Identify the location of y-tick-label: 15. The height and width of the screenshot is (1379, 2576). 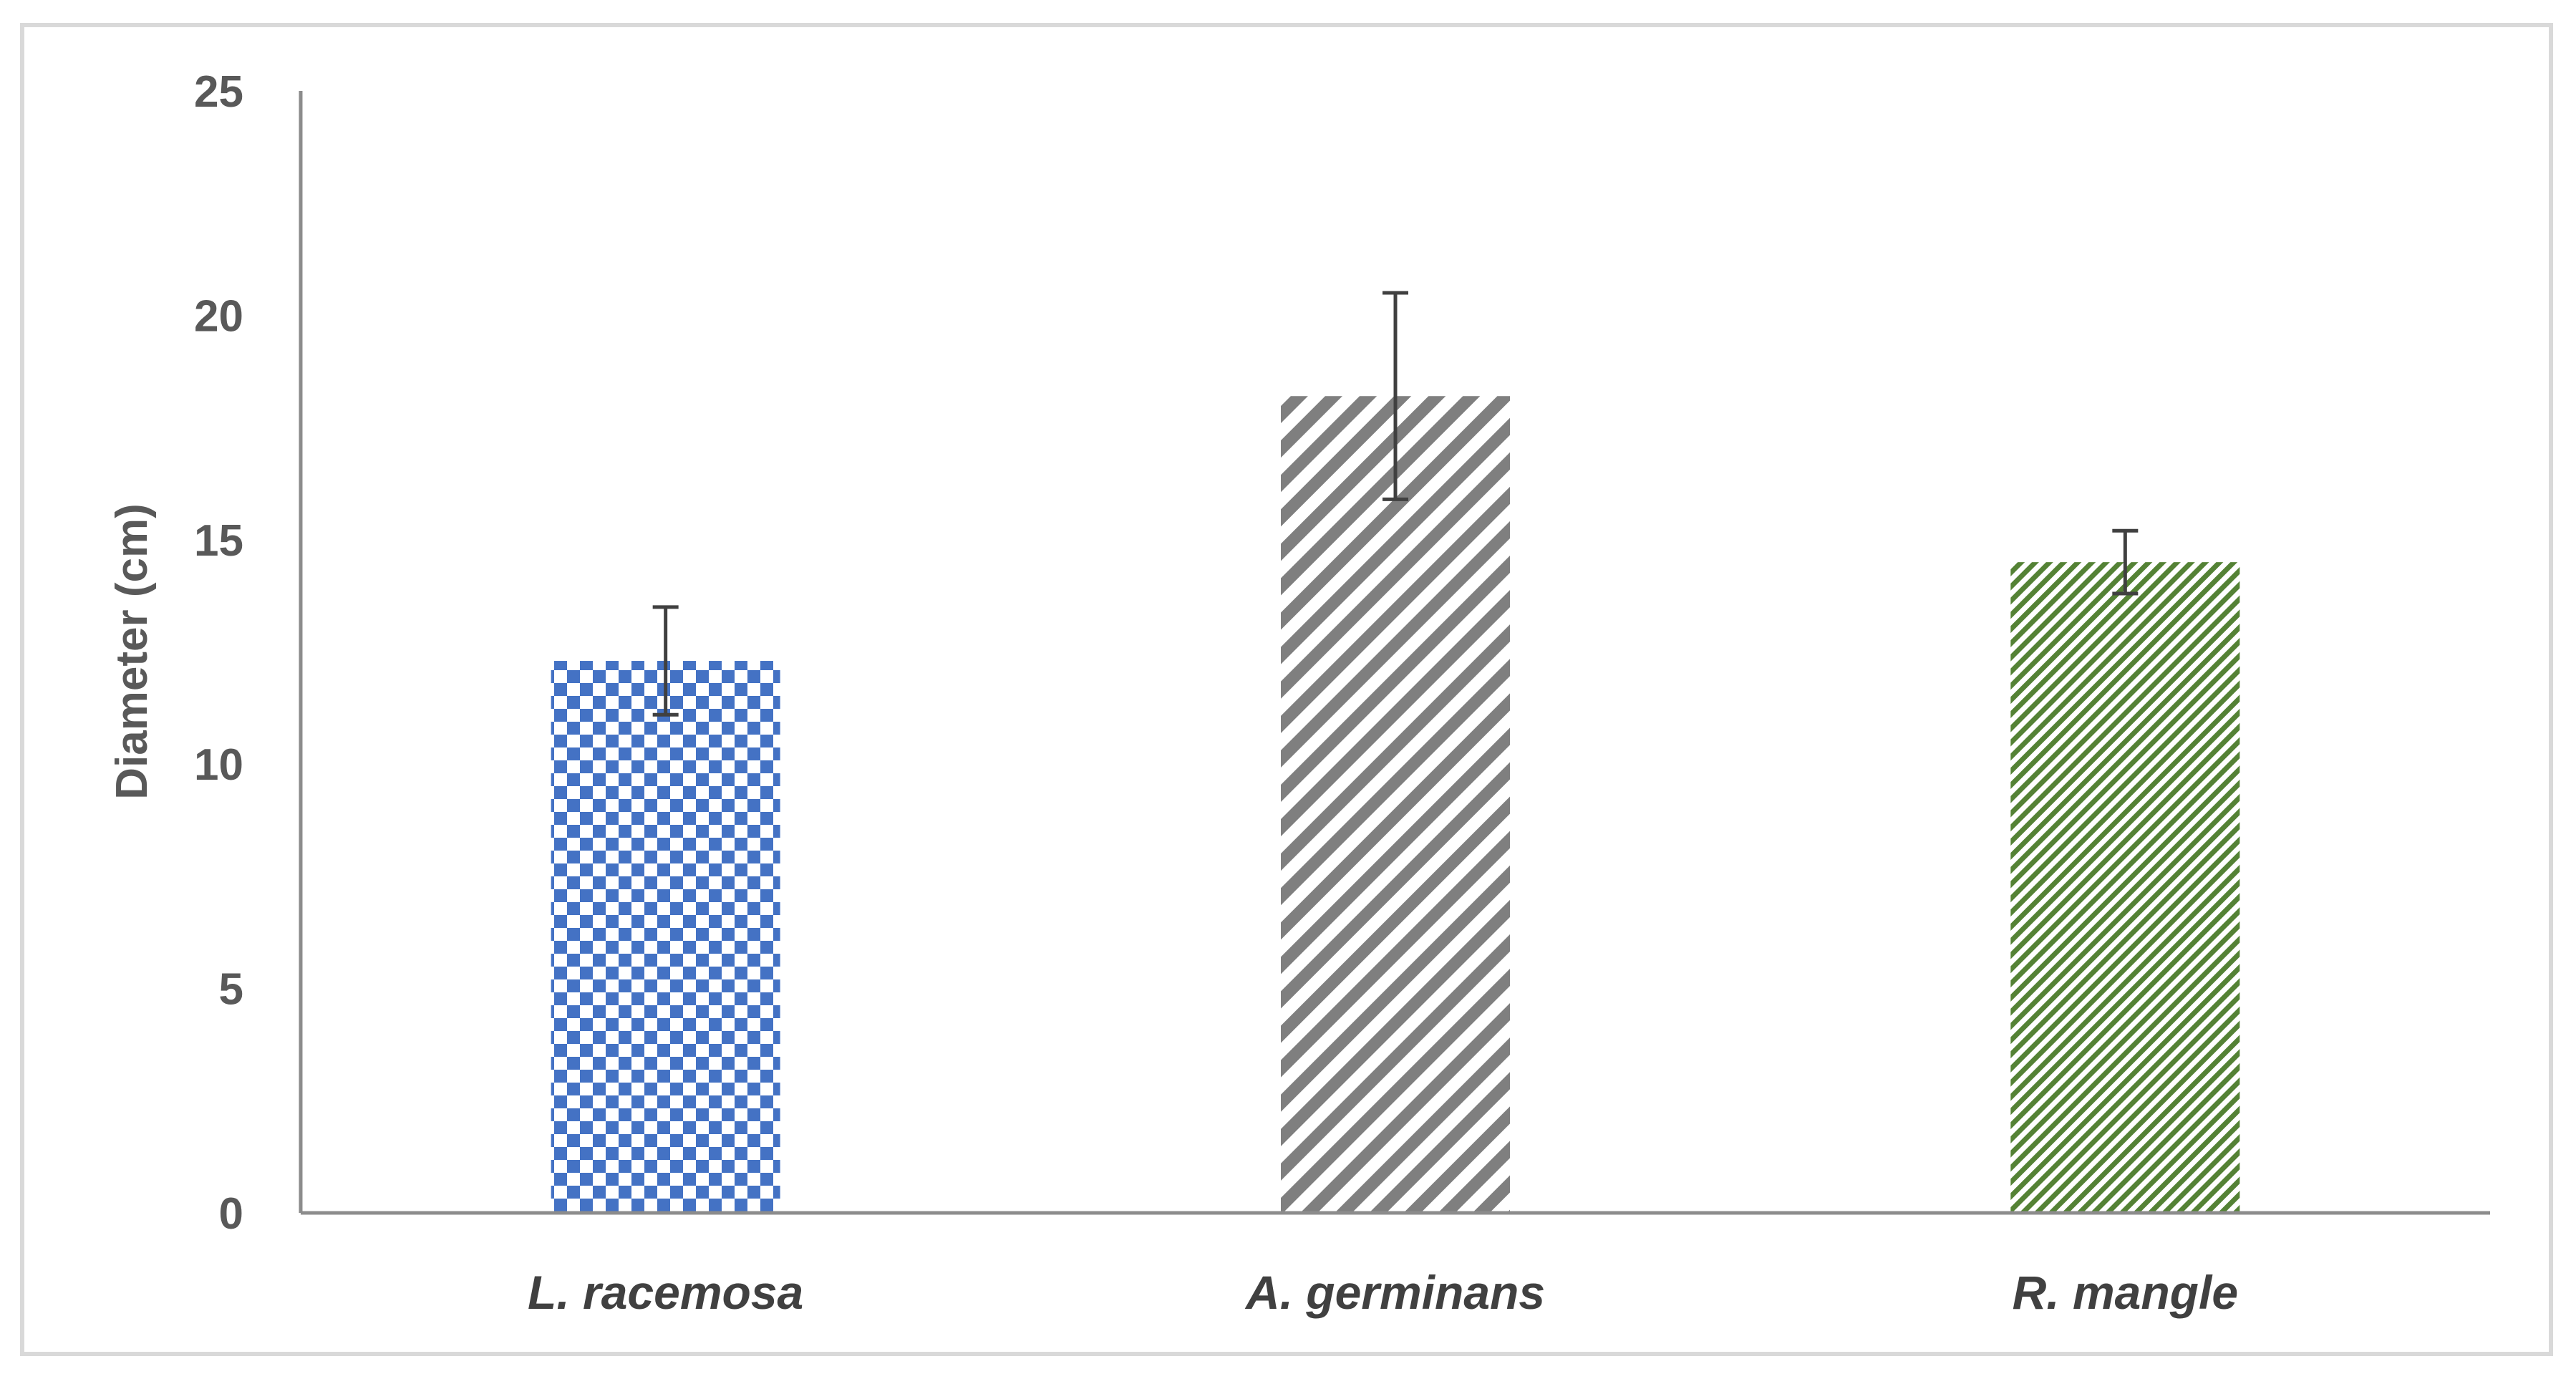
(218, 541).